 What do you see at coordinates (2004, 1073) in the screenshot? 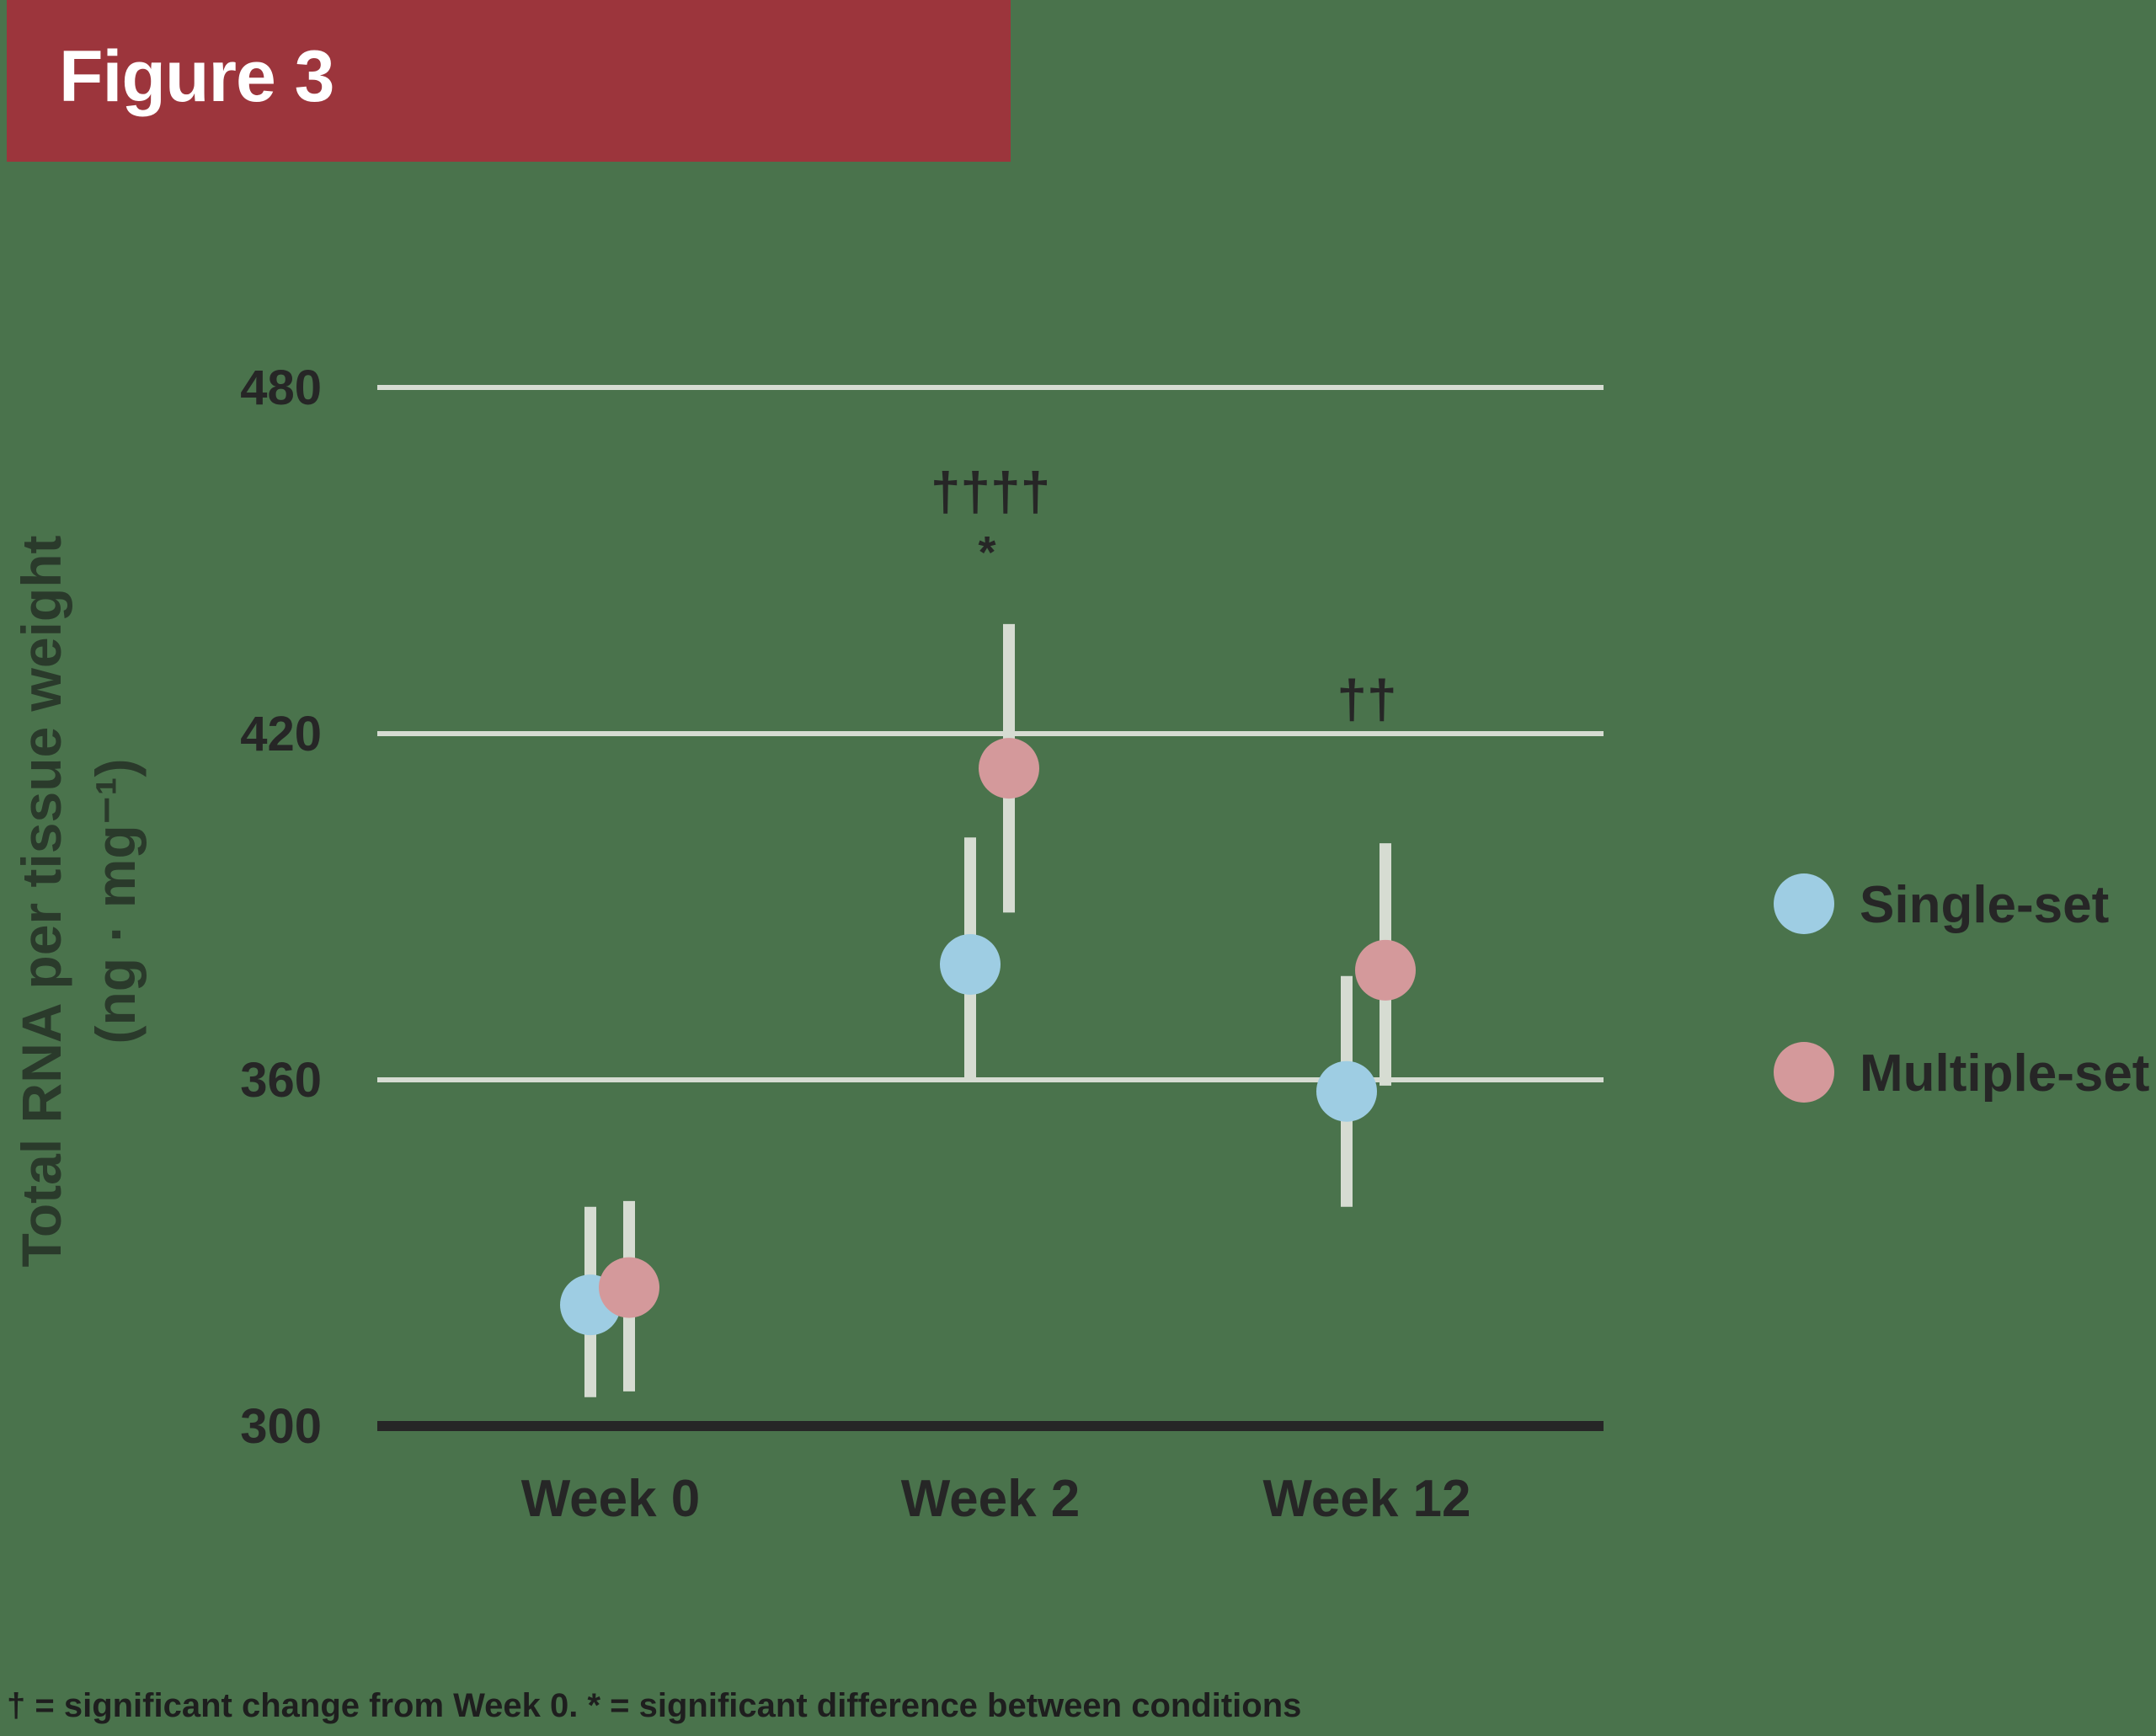
I see `legend-label-multiple-set: Multiple-set` at bounding box center [2004, 1073].